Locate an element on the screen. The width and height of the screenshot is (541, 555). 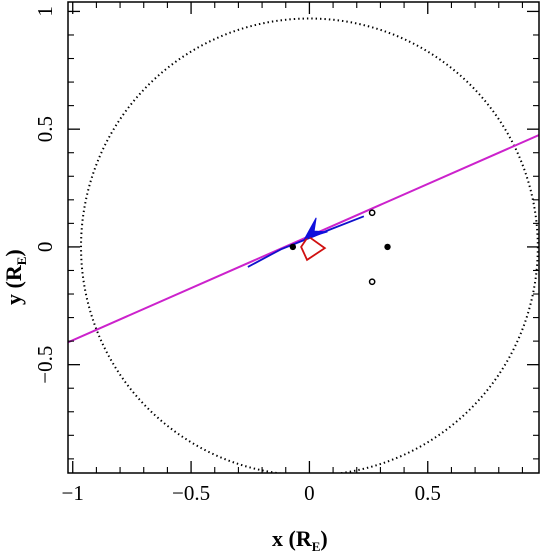
x-tick-label: −1 is located at coordinates (73, 493).